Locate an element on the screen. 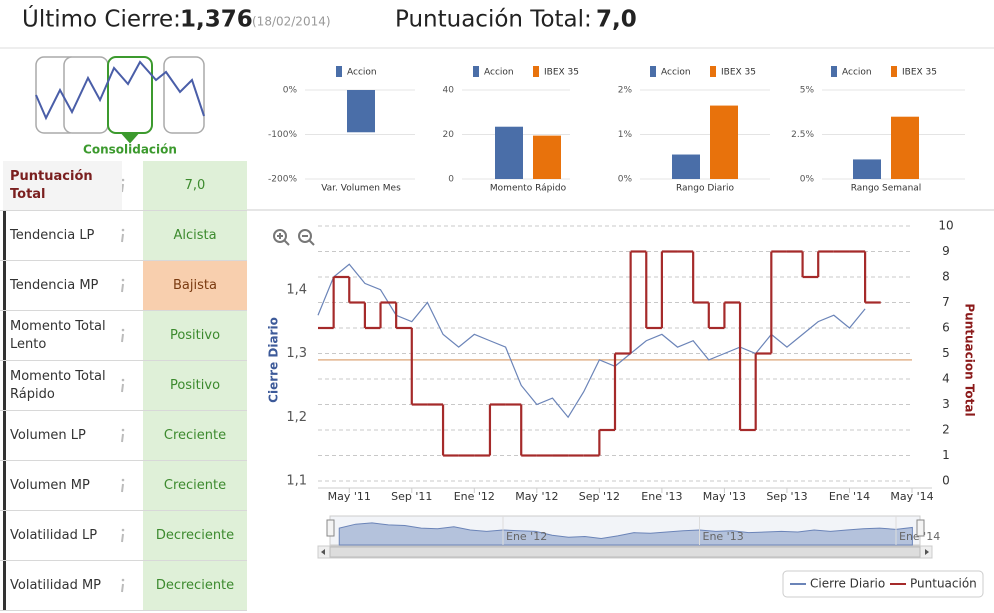 The height and width of the screenshot is (613, 994). y-tick-label: 2.5% is located at coordinates (802, 135).